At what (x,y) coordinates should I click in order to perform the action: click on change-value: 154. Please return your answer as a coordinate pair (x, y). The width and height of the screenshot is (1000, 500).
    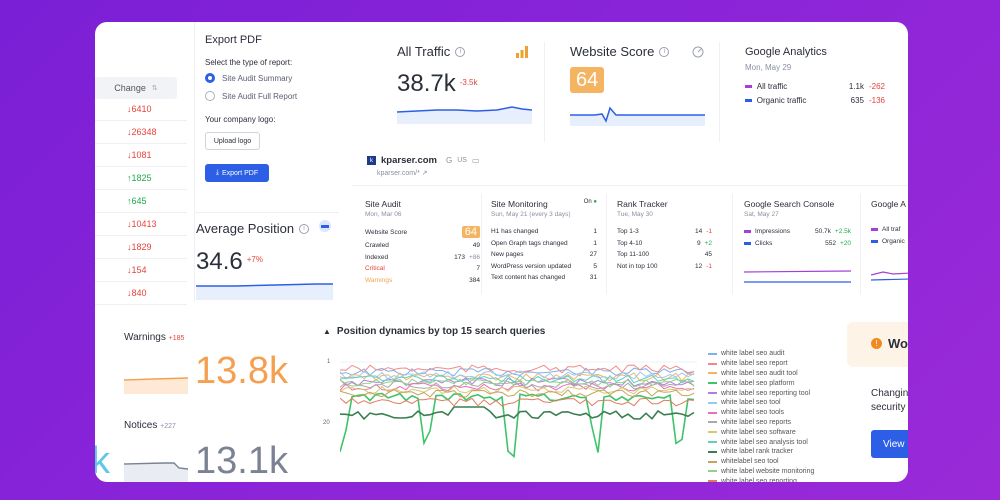
    Looking at the image, I should click on (139, 270).